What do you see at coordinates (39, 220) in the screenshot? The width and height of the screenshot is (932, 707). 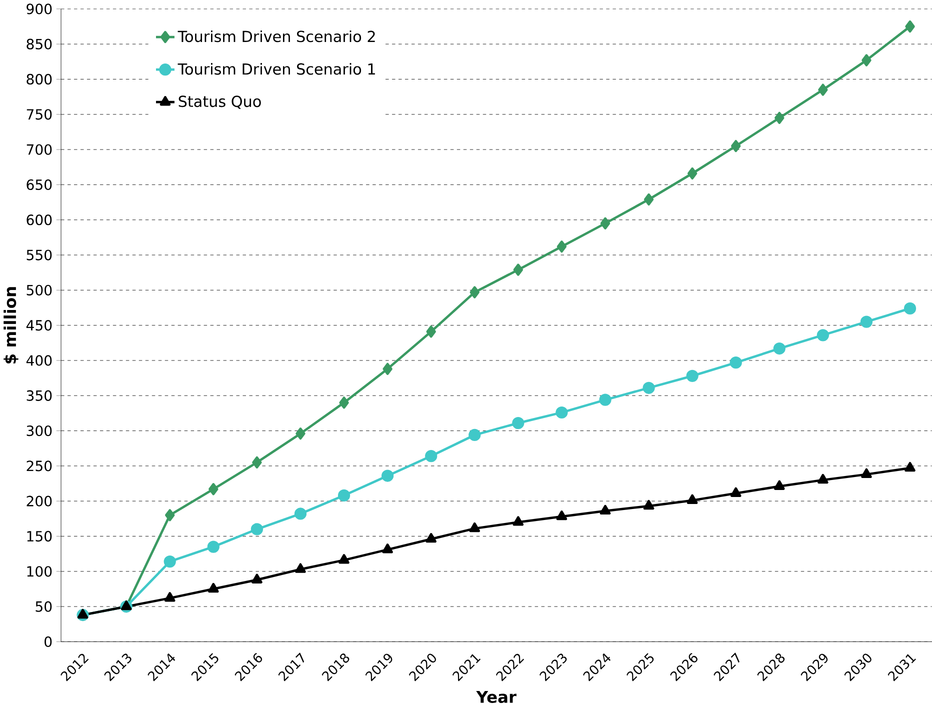 I see `y-tick-label: 600` at bounding box center [39, 220].